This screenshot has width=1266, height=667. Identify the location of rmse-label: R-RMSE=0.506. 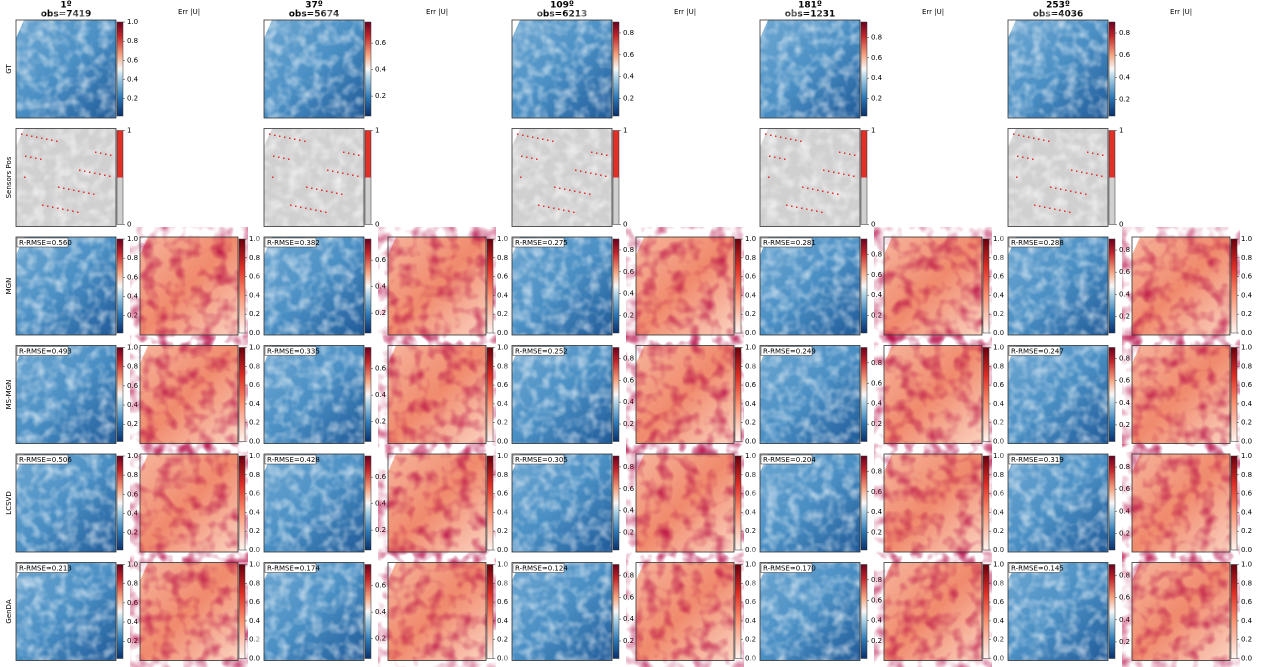
(45, 460).